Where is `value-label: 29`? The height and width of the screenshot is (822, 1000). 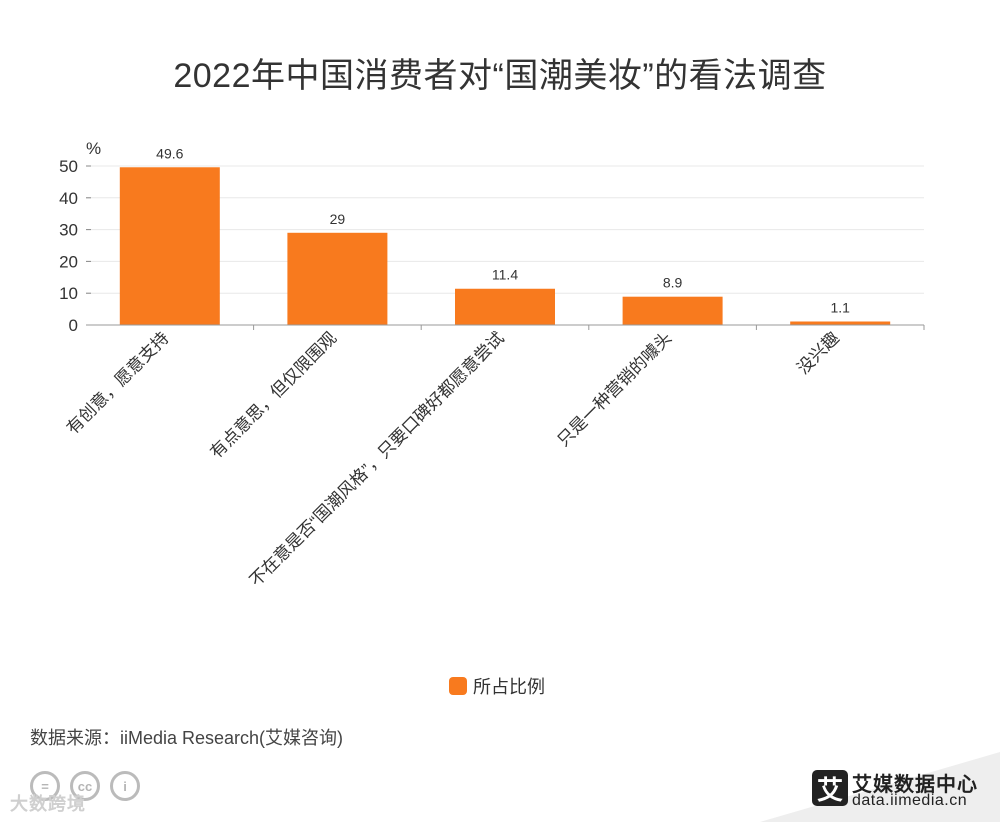
value-label: 29 is located at coordinates (338, 219).